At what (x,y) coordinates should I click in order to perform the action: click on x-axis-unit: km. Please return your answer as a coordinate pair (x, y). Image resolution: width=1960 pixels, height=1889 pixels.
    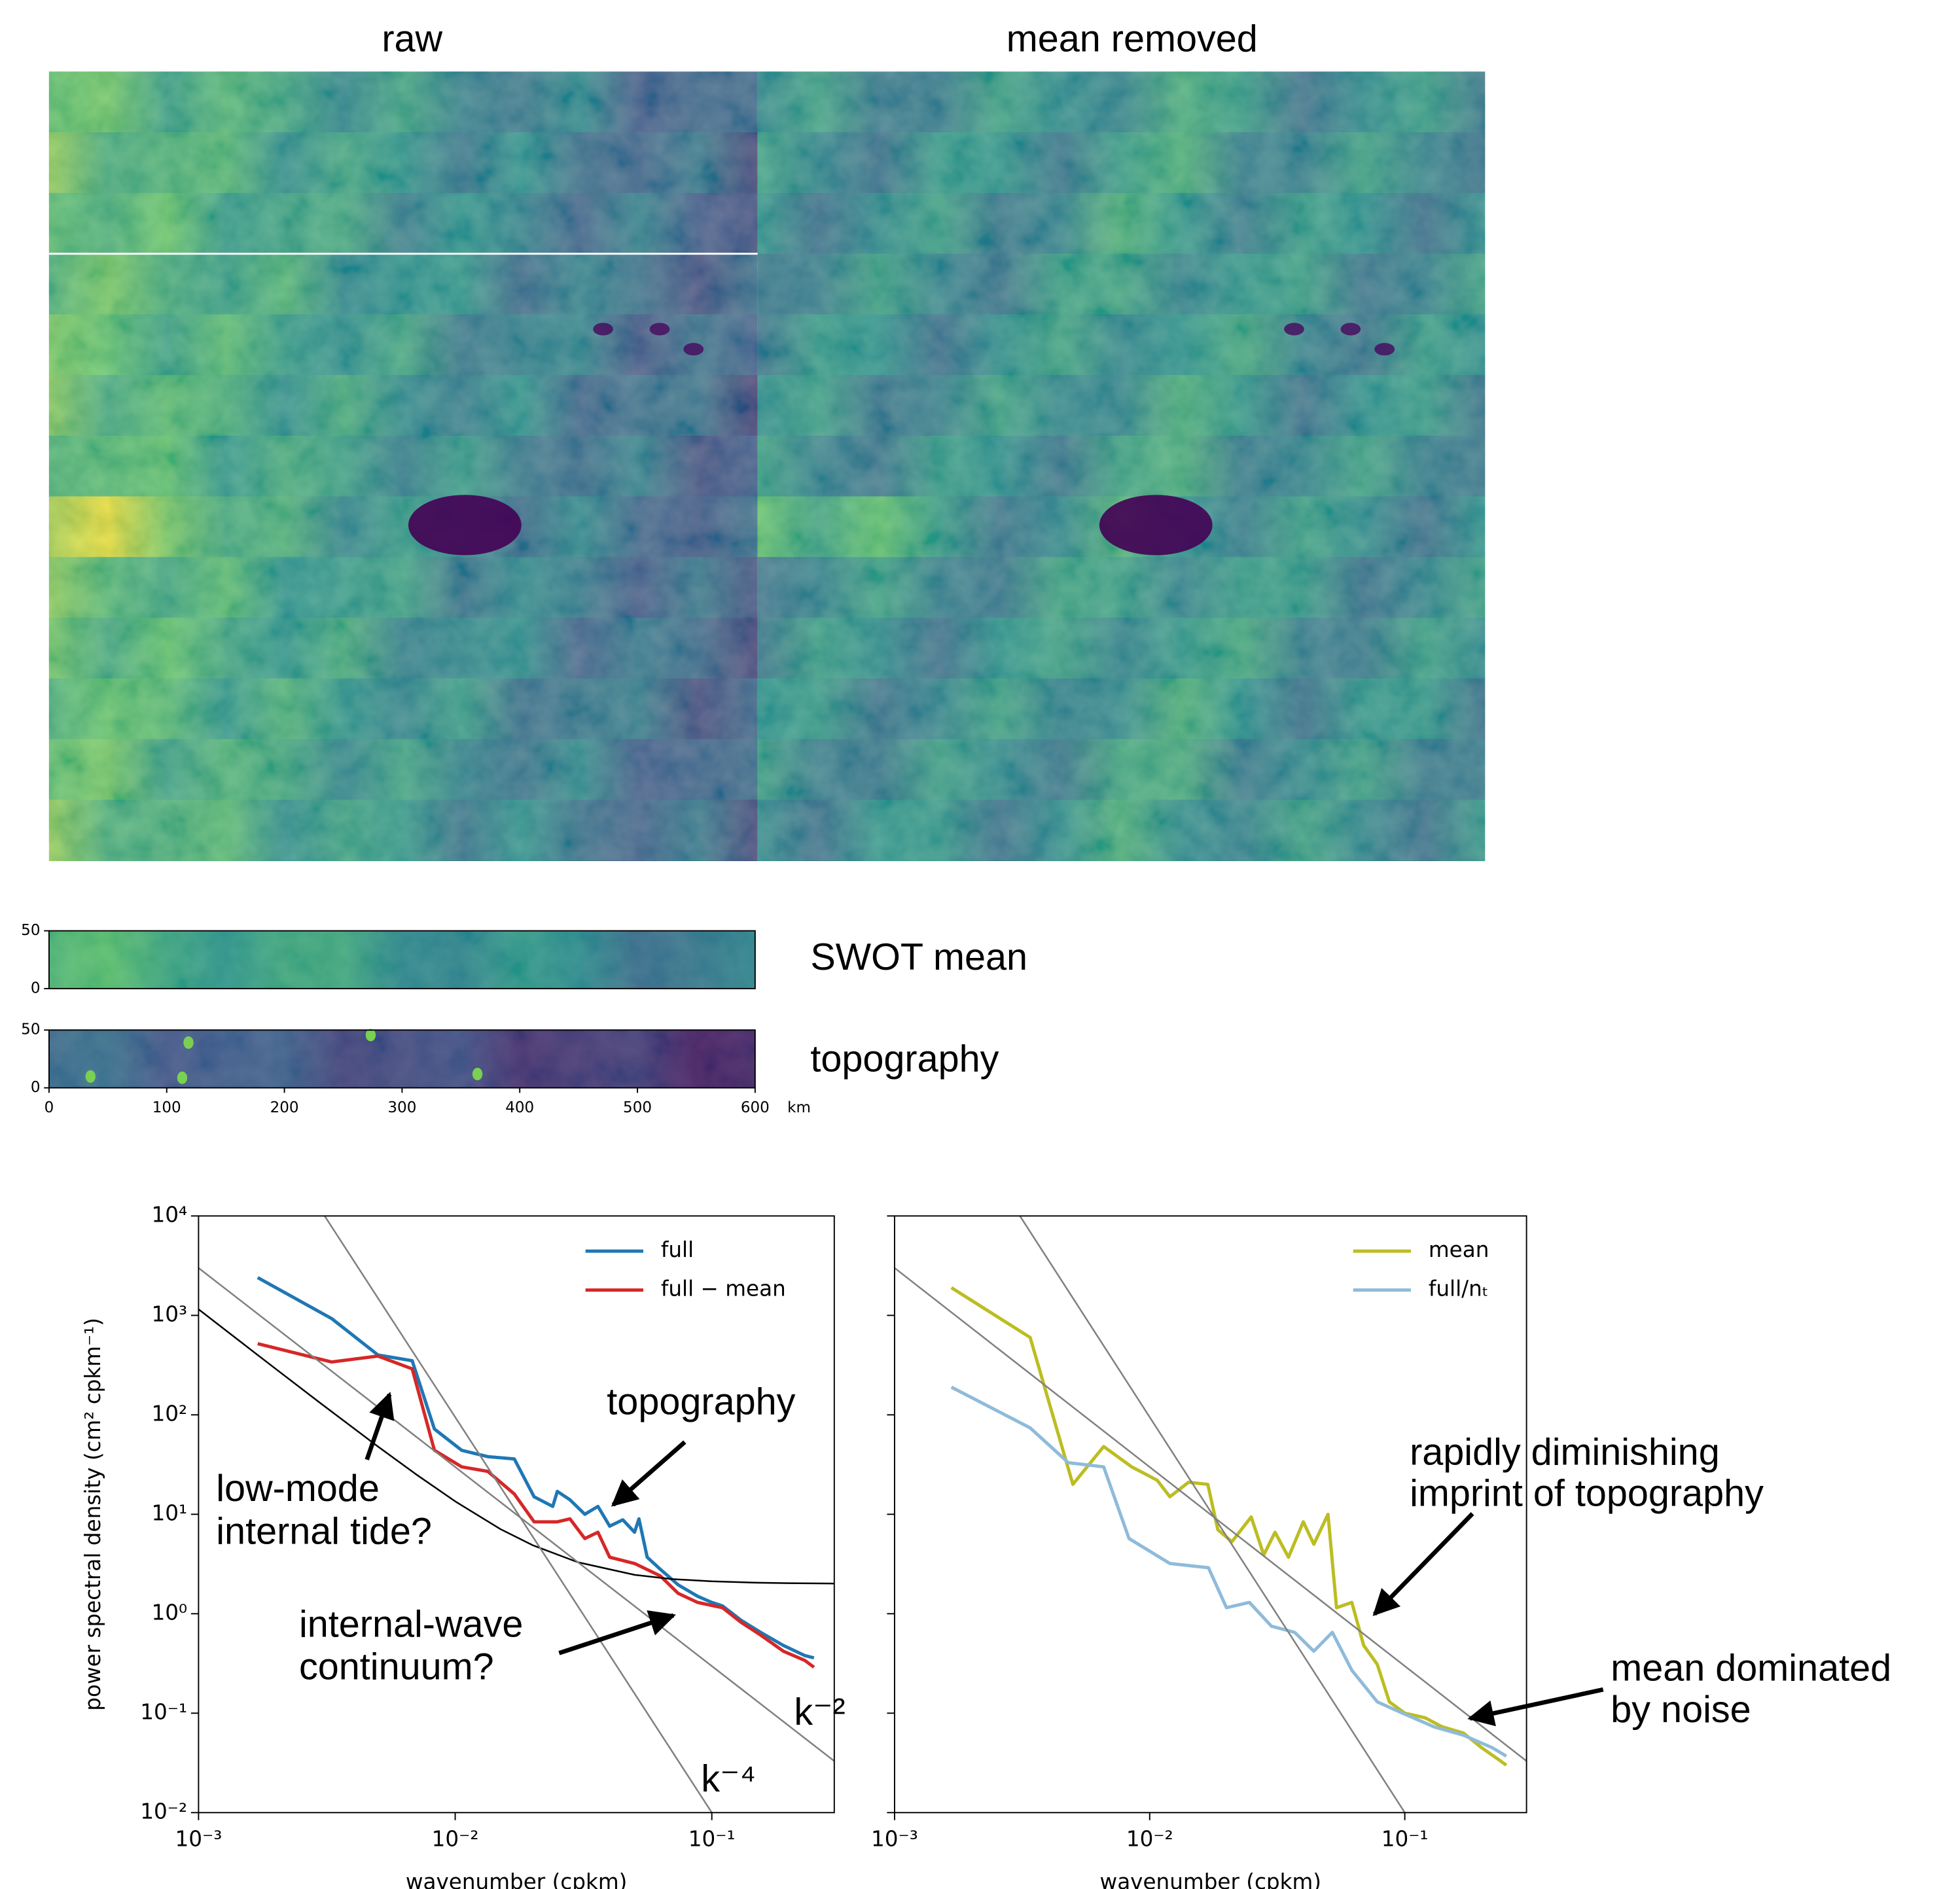
    Looking at the image, I should click on (799, 1107).